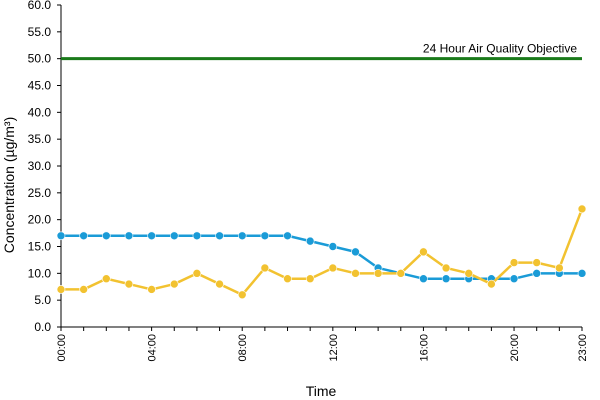 The width and height of the screenshot is (600, 400). Describe the element at coordinates (40, 220) in the screenshot. I see `y-tick-label: 20.0` at that location.